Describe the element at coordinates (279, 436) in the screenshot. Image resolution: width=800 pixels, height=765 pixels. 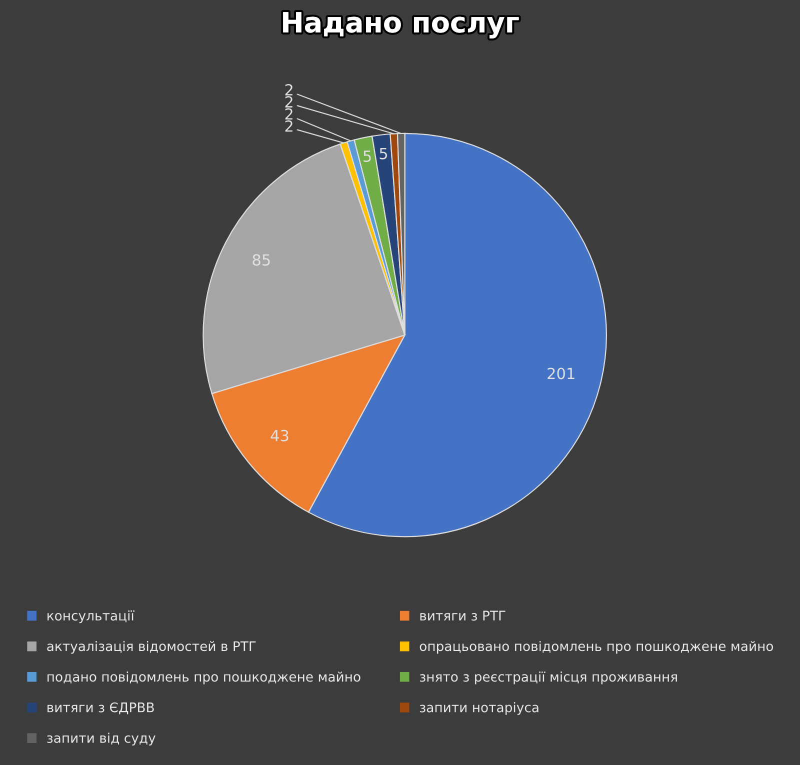
I see `data-label: 43` at that location.